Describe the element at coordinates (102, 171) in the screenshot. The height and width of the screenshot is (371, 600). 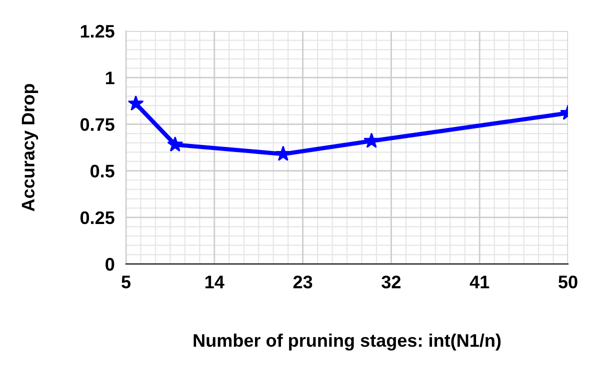
I see `y-tick-label: 0.5` at that location.